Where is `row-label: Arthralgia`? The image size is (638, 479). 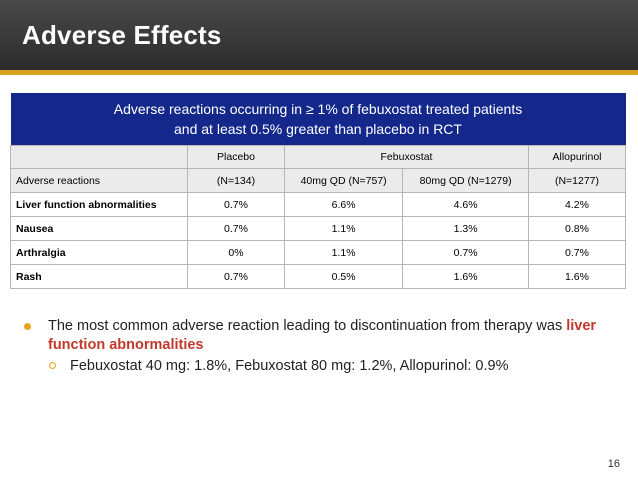 row-label: Arthralgia is located at coordinates (99, 252).